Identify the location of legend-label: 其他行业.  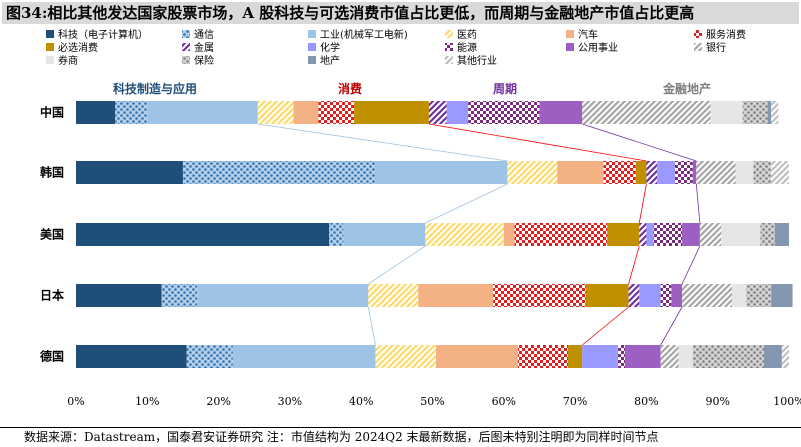
(477, 60).